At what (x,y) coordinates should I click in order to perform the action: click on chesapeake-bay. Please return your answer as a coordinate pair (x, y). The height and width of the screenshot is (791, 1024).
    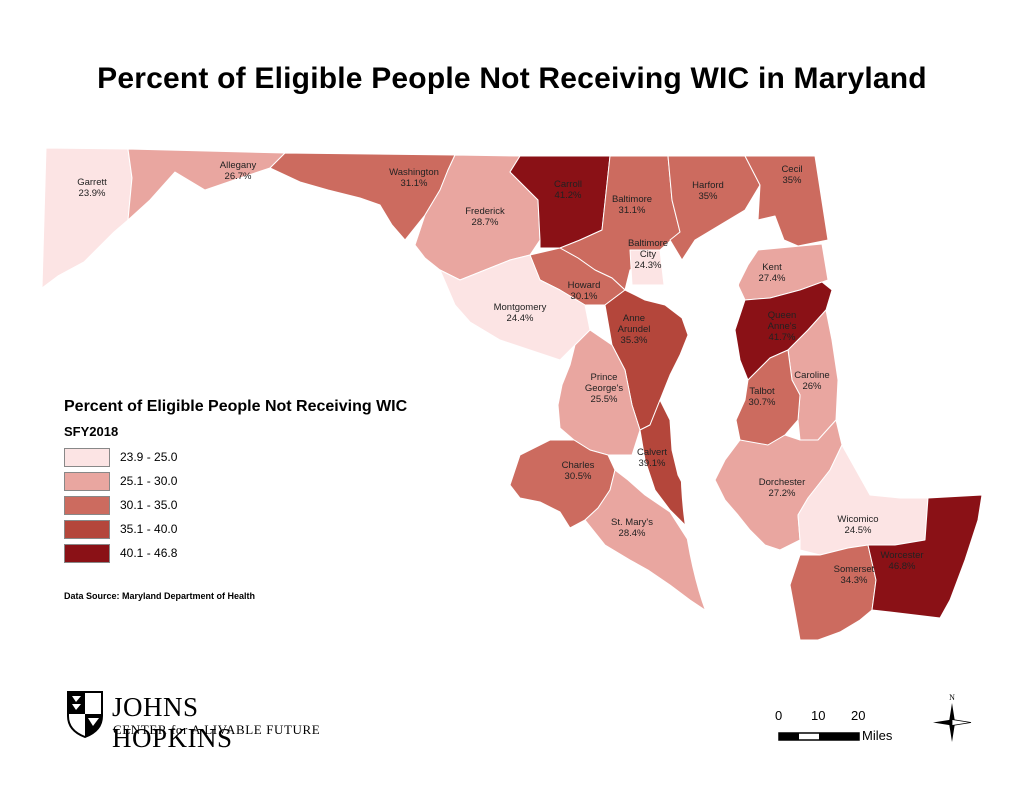
    Looking at the image, I should click on (711, 437).